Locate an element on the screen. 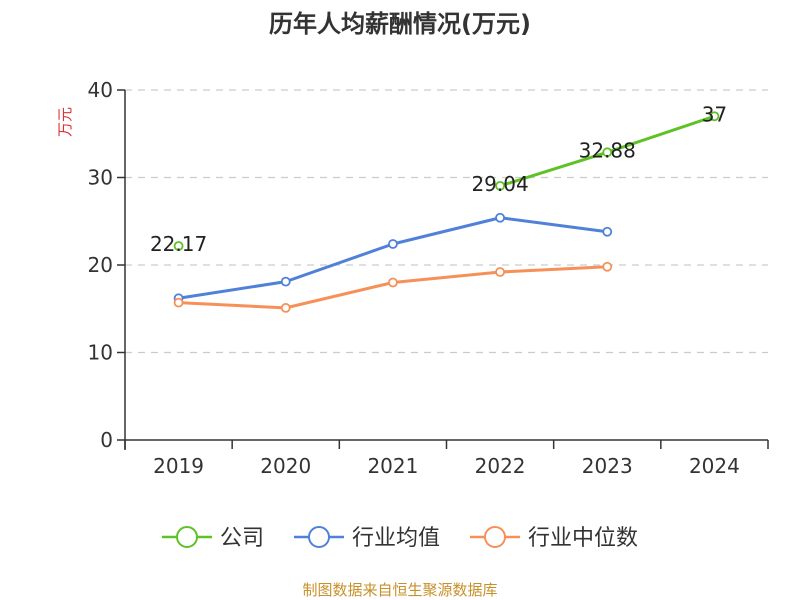  source-note: 制图数据来自恒生聚源数据库 is located at coordinates (399, 590).